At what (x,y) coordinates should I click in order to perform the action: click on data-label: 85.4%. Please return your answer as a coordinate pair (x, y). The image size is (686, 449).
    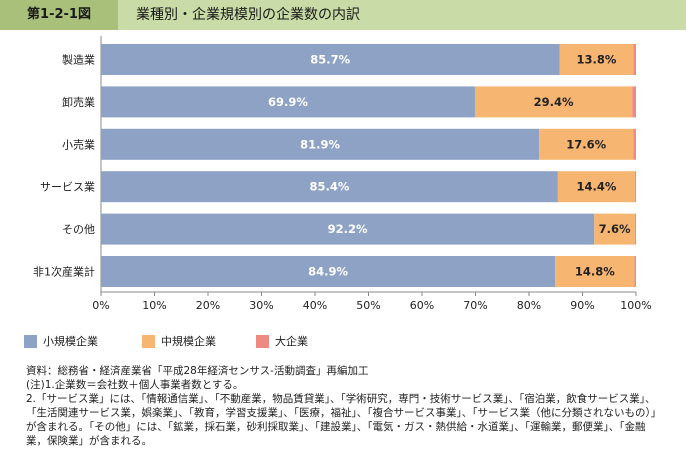
    Looking at the image, I should click on (329, 187).